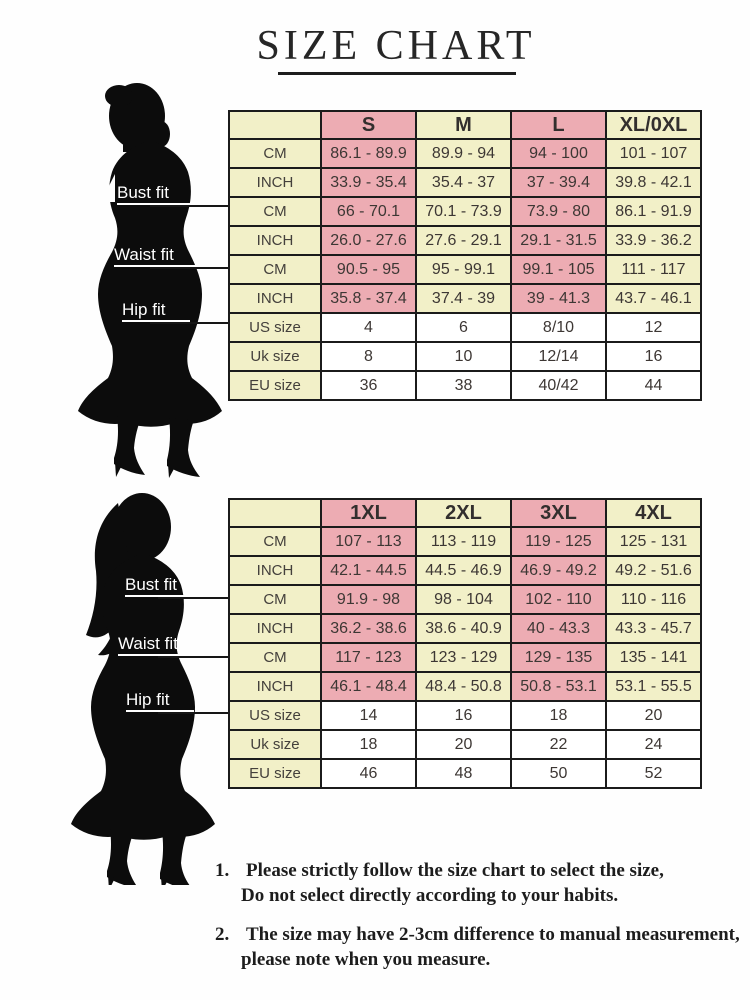 This screenshot has height=1000, width=750. Describe the element at coordinates (653, 298) in the screenshot. I see `cell: 43.7 - 46.1` at that location.